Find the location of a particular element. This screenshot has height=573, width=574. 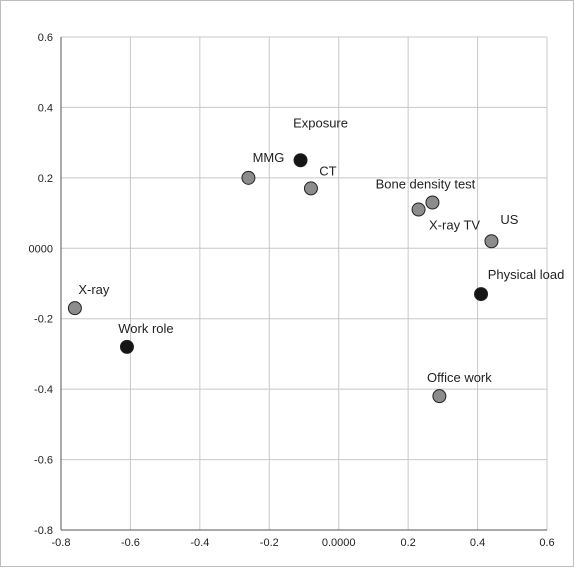

label-us: US is located at coordinates (509, 219).